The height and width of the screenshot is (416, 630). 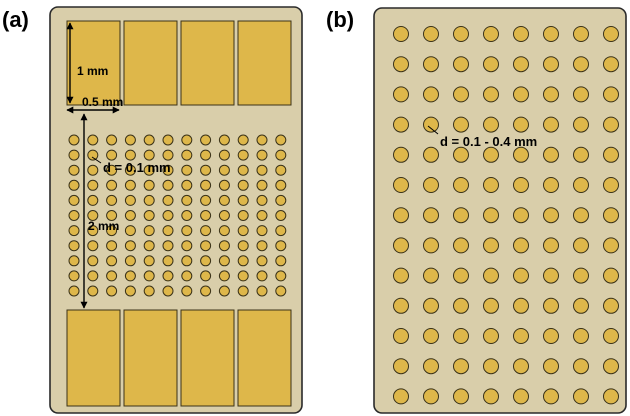 What do you see at coordinates (92, 71) in the screenshot?
I see `height-label: 1 mm` at bounding box center [92, 71].